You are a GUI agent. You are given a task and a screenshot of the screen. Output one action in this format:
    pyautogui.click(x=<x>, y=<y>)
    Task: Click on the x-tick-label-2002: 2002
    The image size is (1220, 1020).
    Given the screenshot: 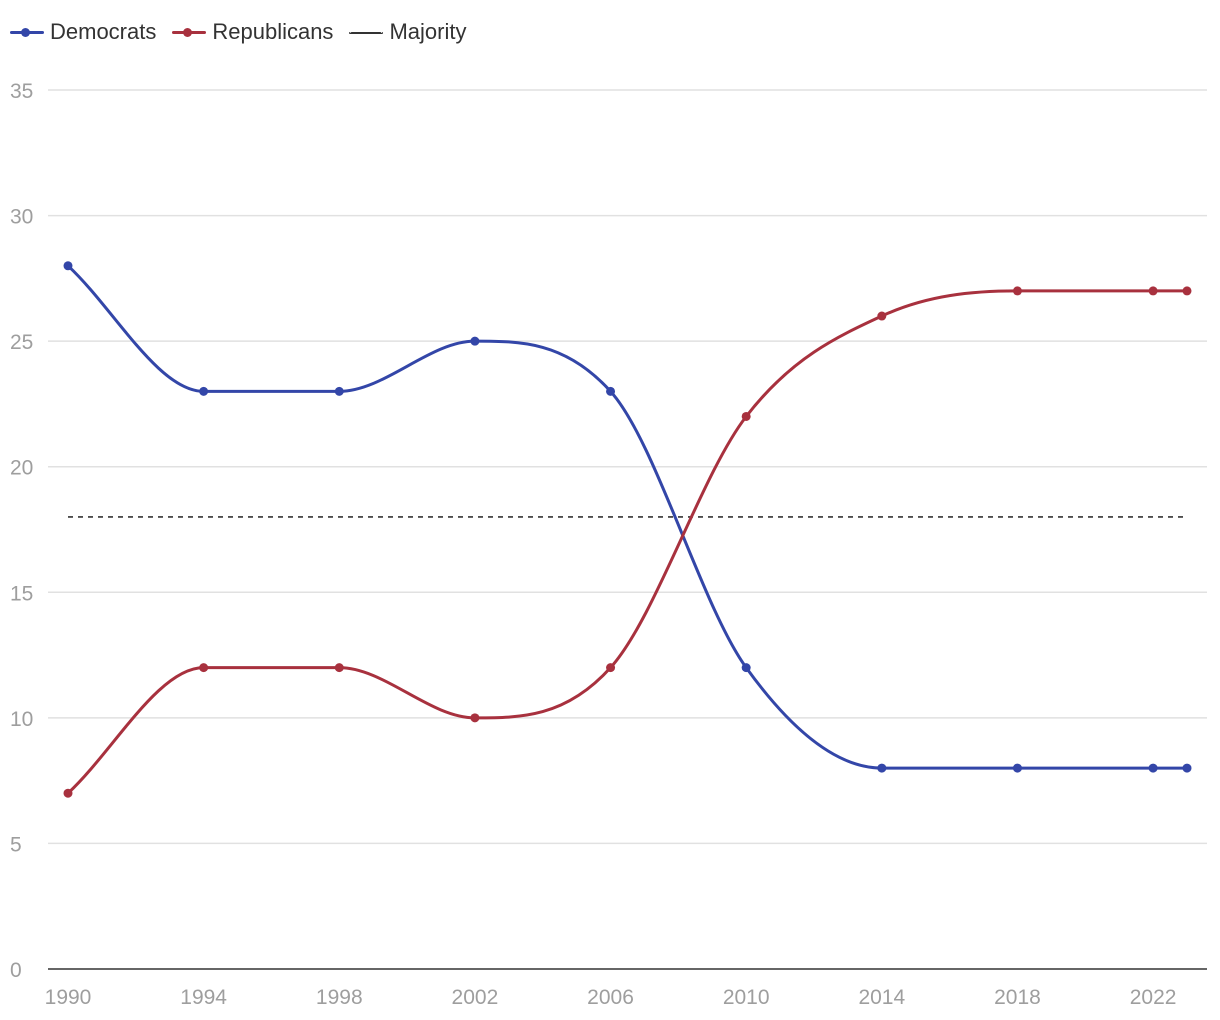 What is the action you would take?
    pyautogui.click(x=475, y=997)
    